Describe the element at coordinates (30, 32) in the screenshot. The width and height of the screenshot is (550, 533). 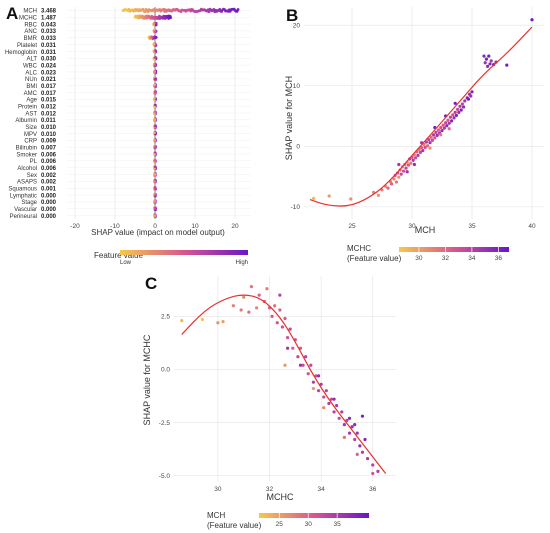
I see `panel-a-feature-label: ANC` at that location.